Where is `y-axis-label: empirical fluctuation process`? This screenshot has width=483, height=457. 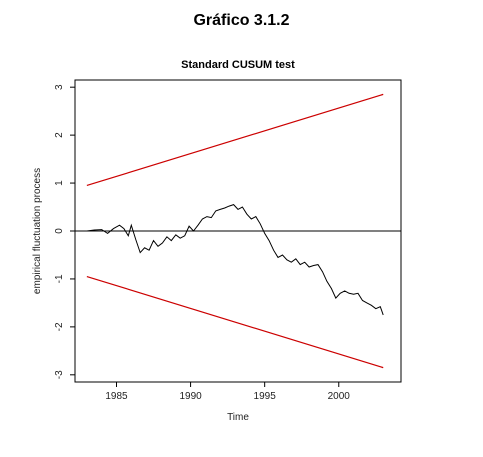
y-axis-label: empirical fluctuation process is located at coordinates (37, 231).